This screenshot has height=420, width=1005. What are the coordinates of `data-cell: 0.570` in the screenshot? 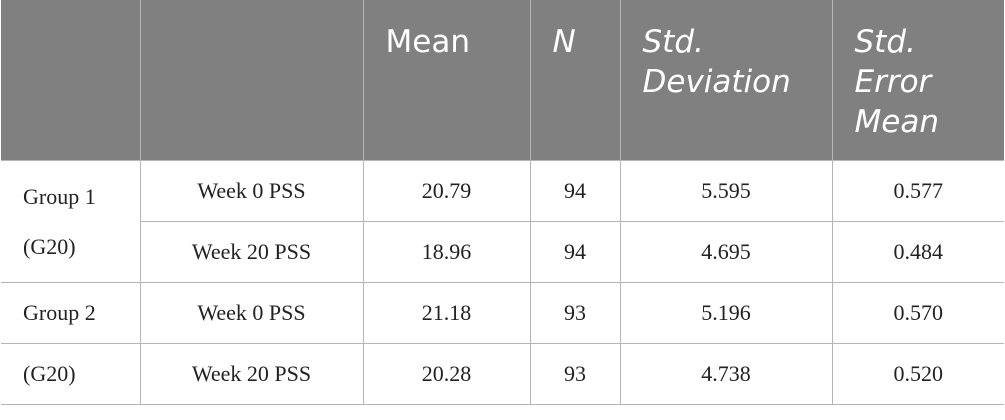 It's located at (917, 313).